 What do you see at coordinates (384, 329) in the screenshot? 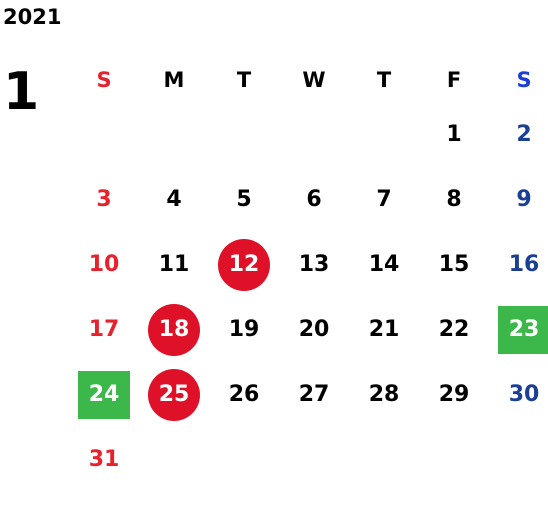
I see `day-cell-21: 21` at bounding box center [384, 329].